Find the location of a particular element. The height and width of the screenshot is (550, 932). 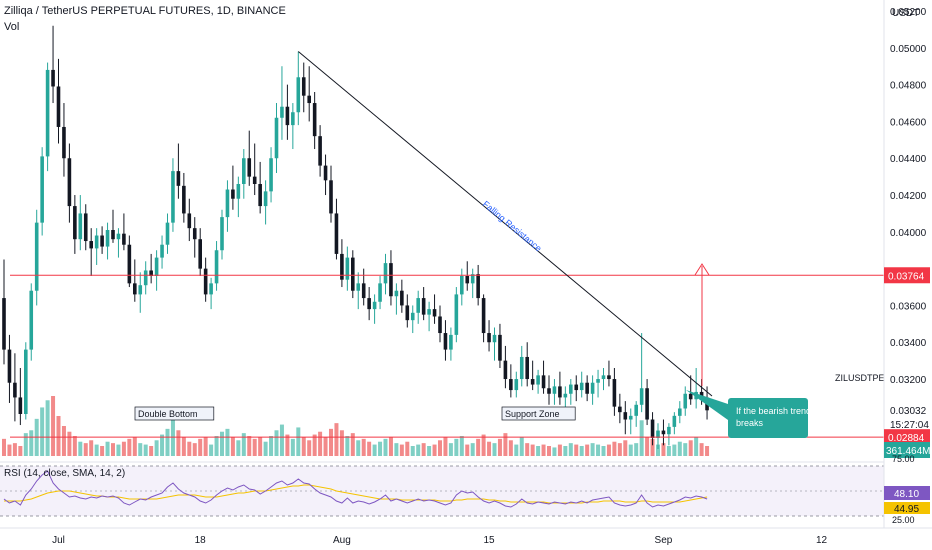

rsi-label: RSI (14, close, SMA, 14, 2) is located at coordinates (64, 473).